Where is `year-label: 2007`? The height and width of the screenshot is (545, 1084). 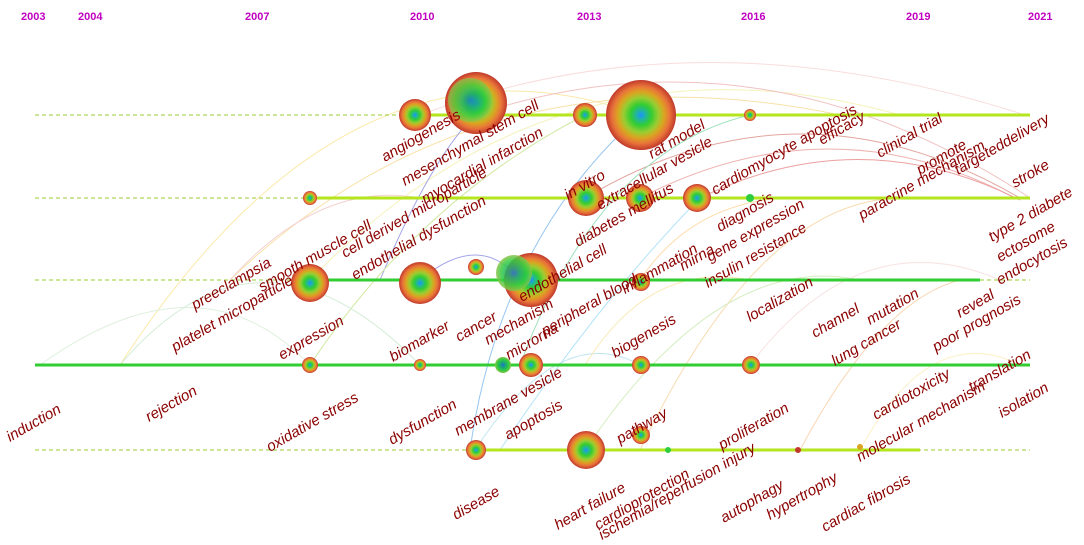 year-label: 2007 is located at coordinates (257, 17).